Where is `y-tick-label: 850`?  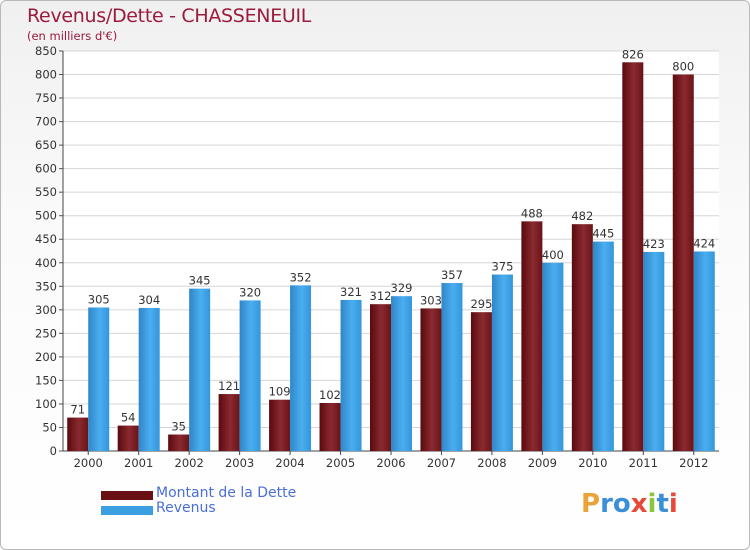
y-tick-label: 850 is located at coordinates (46, 51).